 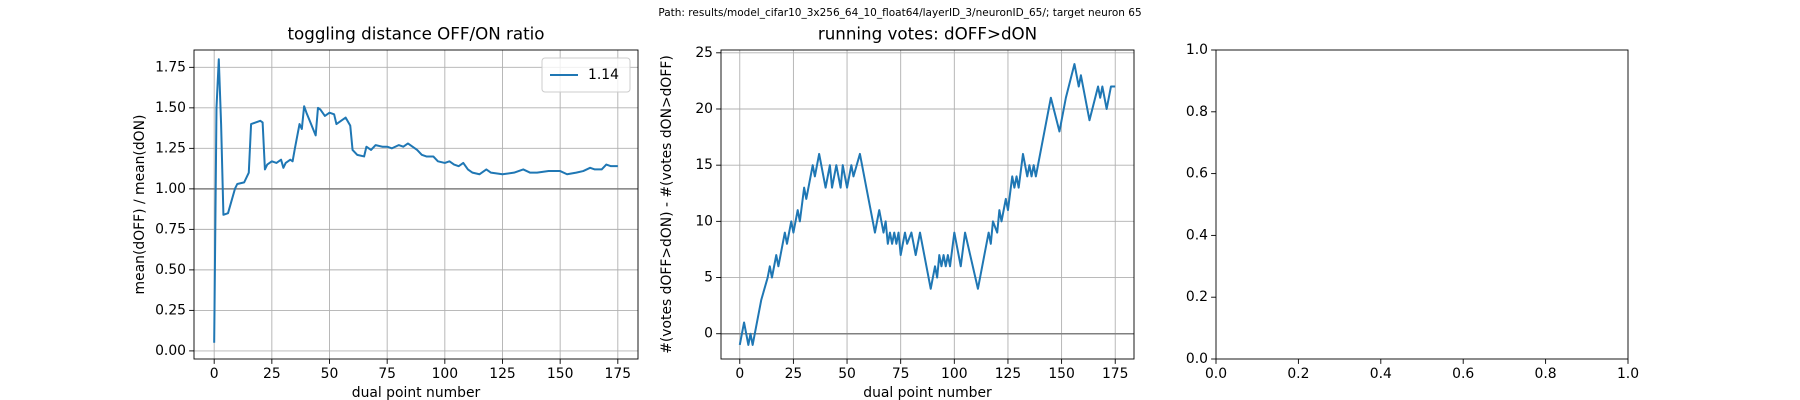 What do you see at coordinates (170, 108) in the screenshot?
I see `y-tick-label: 1.50` at bounding box center [170, 108].